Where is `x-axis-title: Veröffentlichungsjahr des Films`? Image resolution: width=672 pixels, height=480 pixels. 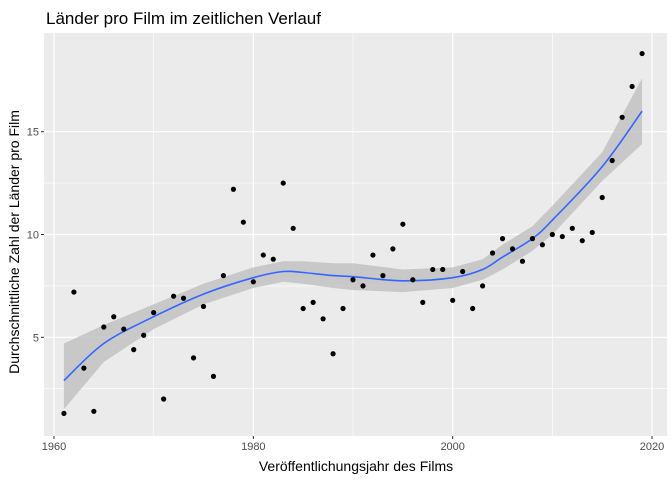
x-axis-title: Veröffentlichungsjahr des Films is located at coordinates (356, 466).